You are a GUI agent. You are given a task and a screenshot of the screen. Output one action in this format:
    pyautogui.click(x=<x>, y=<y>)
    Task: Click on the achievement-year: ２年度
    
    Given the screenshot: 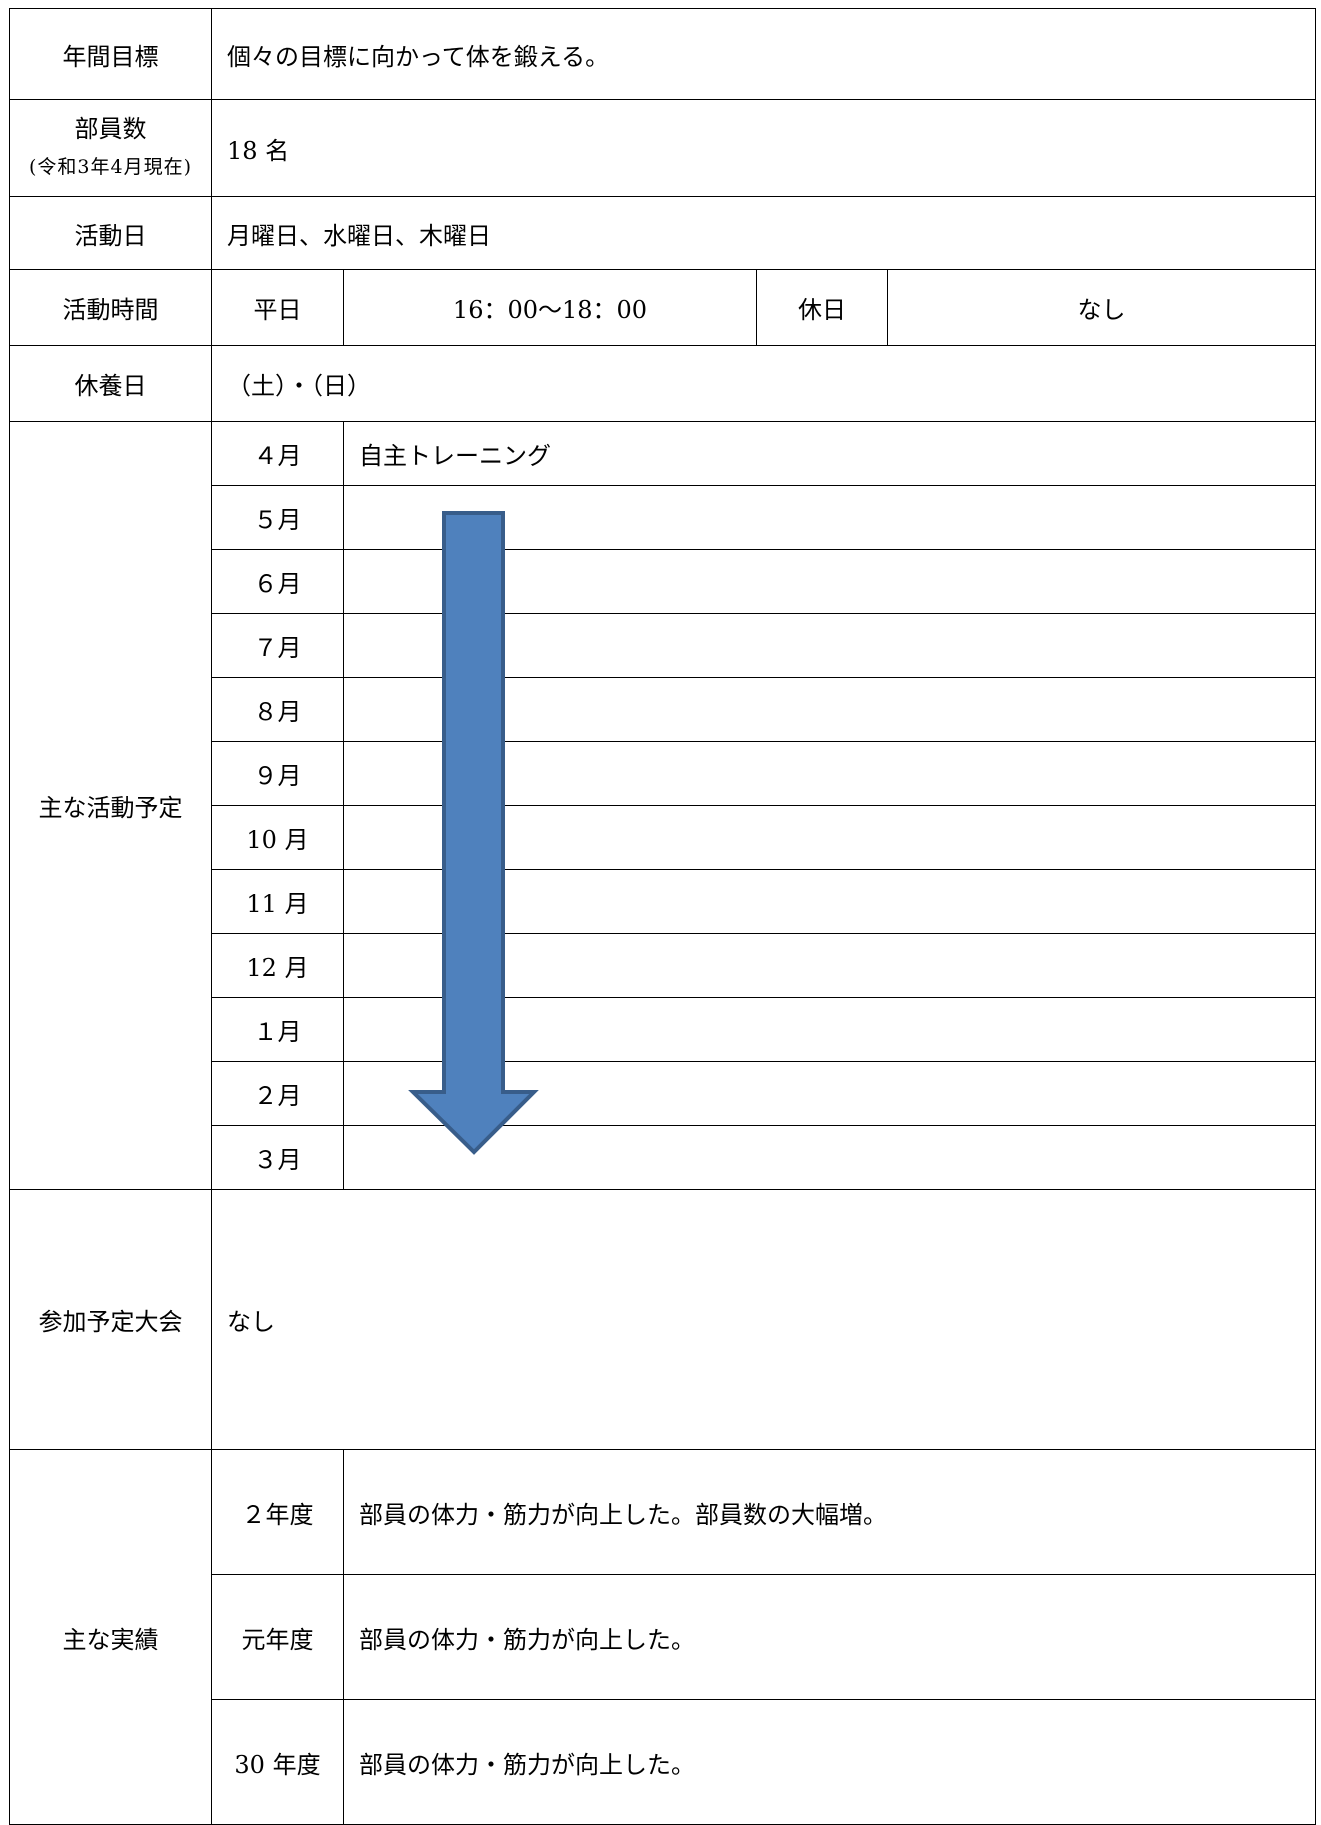 What is the action you would take?
    pyautogui.click(x=277, y=1512)
    